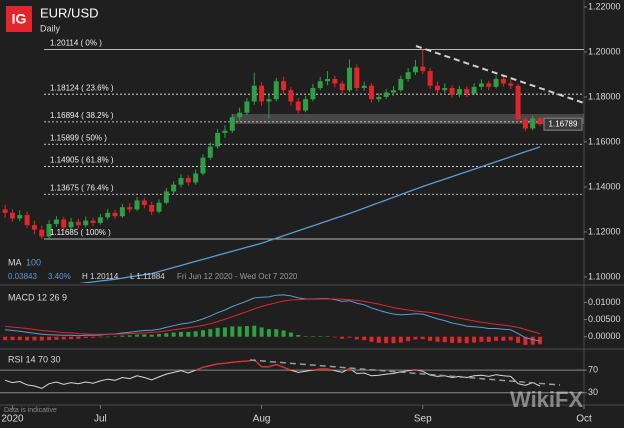 This screenshot has width=624, height=428. Describe the element at coordinates (69, 12) in the screenshot. I see `chart-title: EUR/USD` at that location.